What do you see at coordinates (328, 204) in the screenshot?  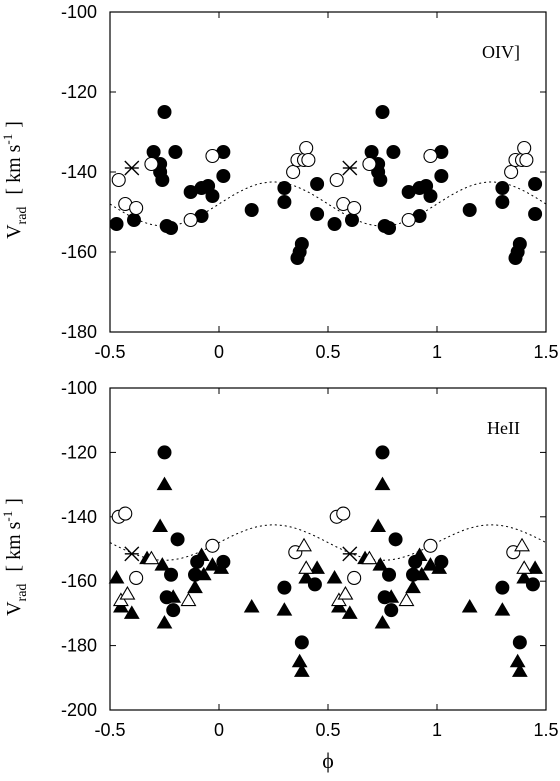 I see `model-curve` at bounding box center [328, 204].